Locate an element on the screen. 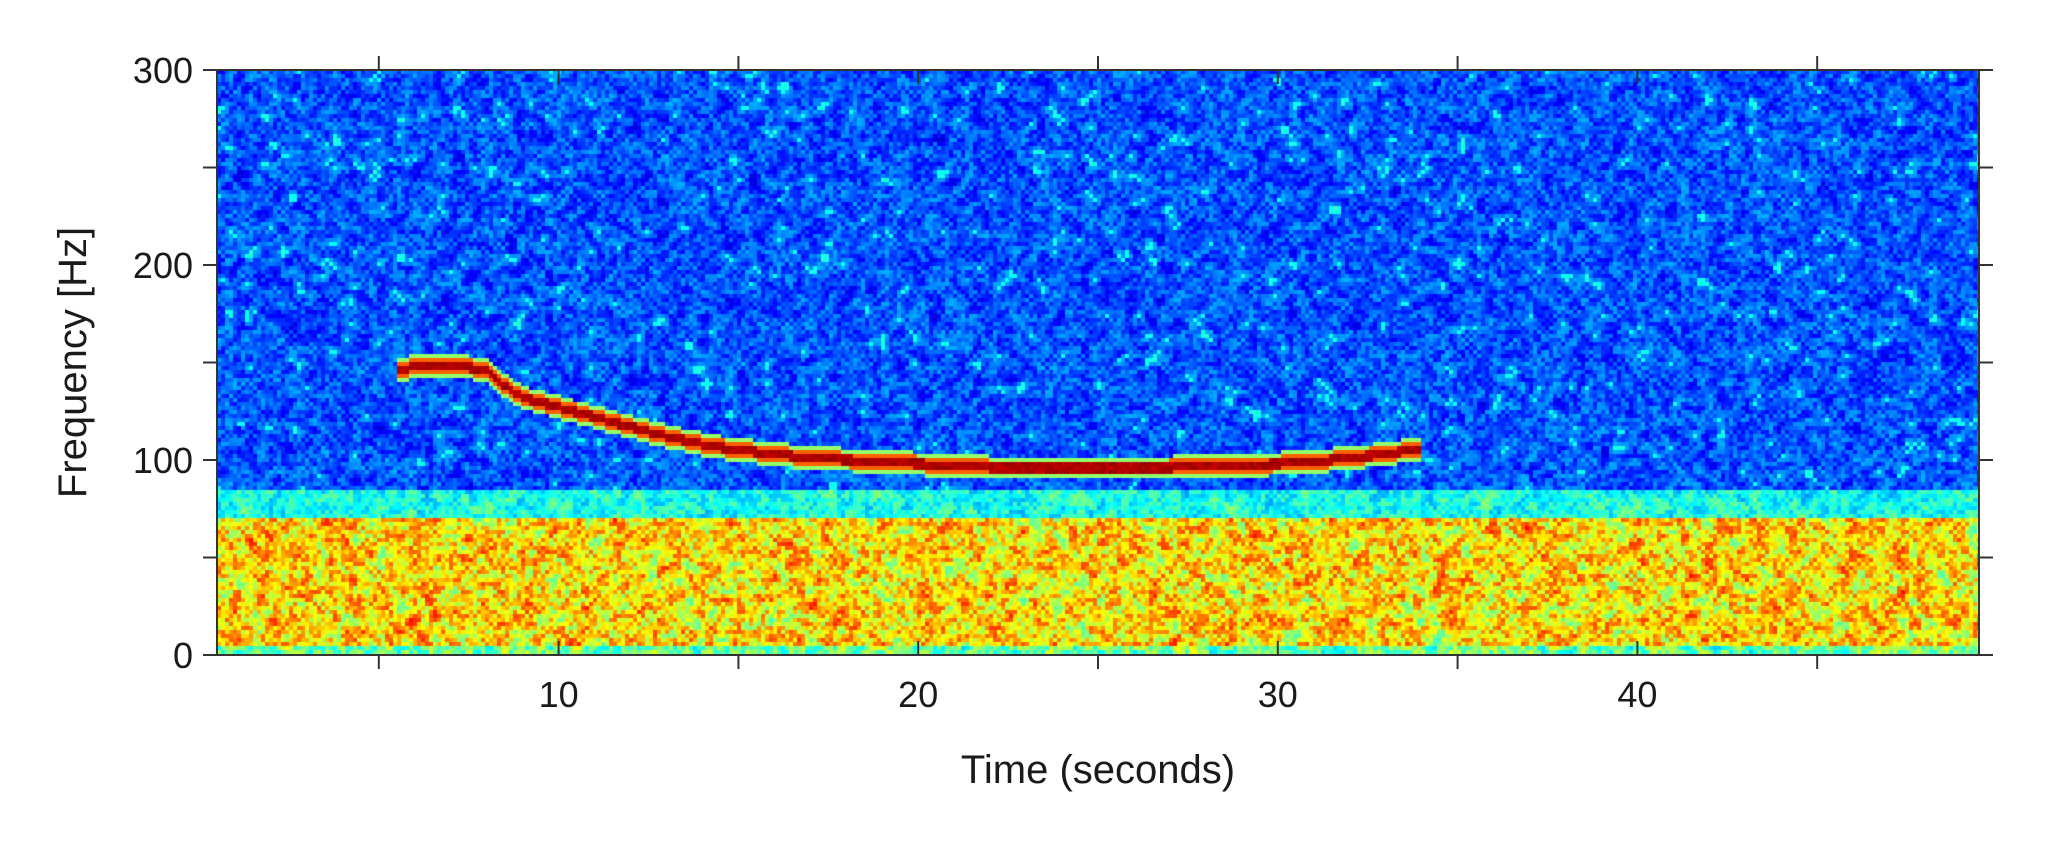 This screenshot has height=841, width=2048. x-tick-label: 20 is located at coordinates (918, 694).